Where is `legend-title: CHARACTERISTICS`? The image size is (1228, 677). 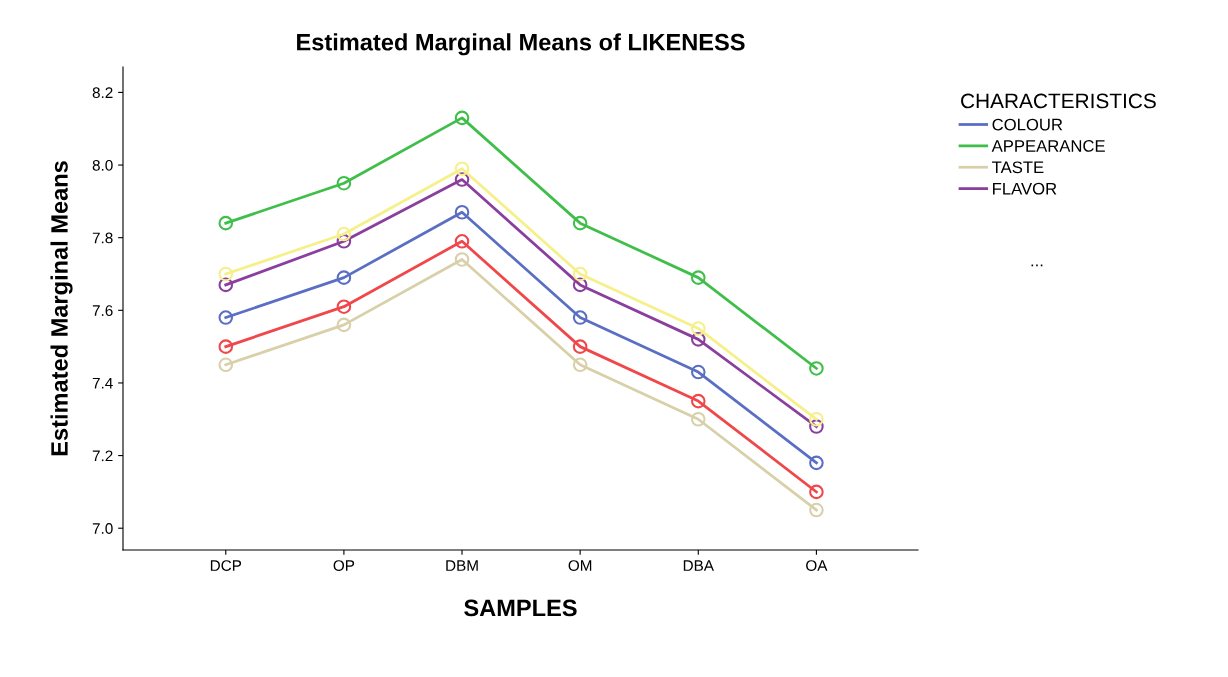 legend-title: CHARACTERISTICS is located at coordinates (1058, 101).